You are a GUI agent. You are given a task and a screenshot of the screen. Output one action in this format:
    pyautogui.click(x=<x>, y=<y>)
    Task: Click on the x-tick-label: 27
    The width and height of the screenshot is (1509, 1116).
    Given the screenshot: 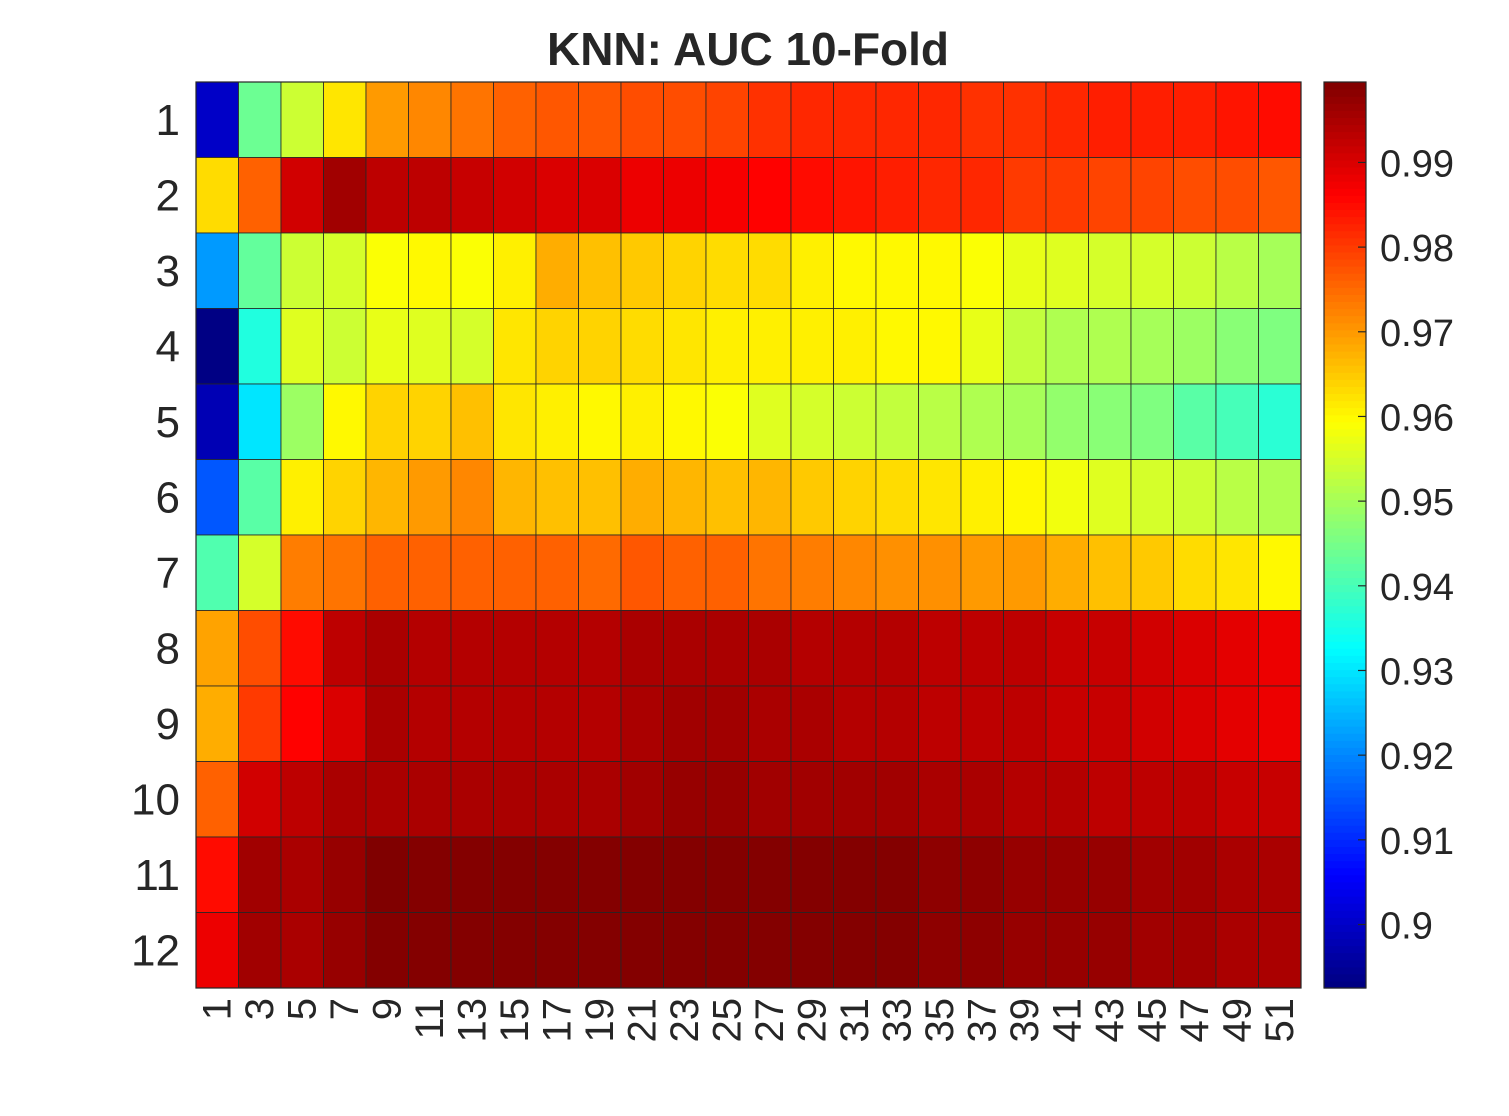 What is the action you would take?
    pyautogui.click(x=770, y=1020)
    